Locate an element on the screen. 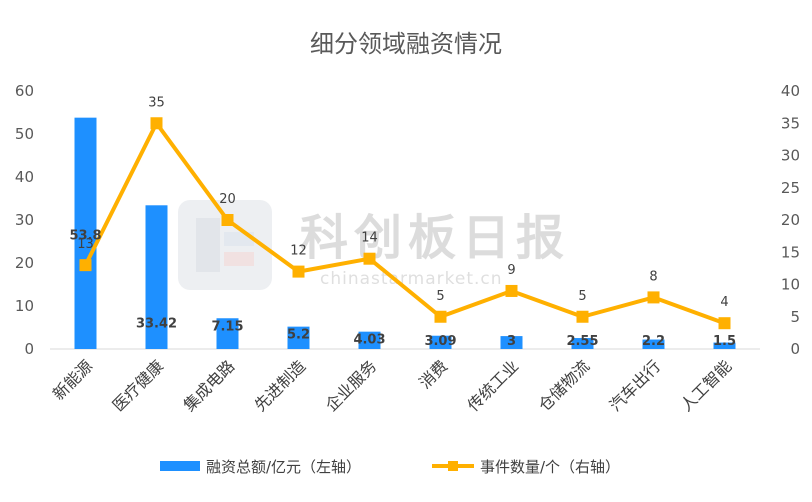  y-left-tick-label: 10 is located at coordinates (24, 306).